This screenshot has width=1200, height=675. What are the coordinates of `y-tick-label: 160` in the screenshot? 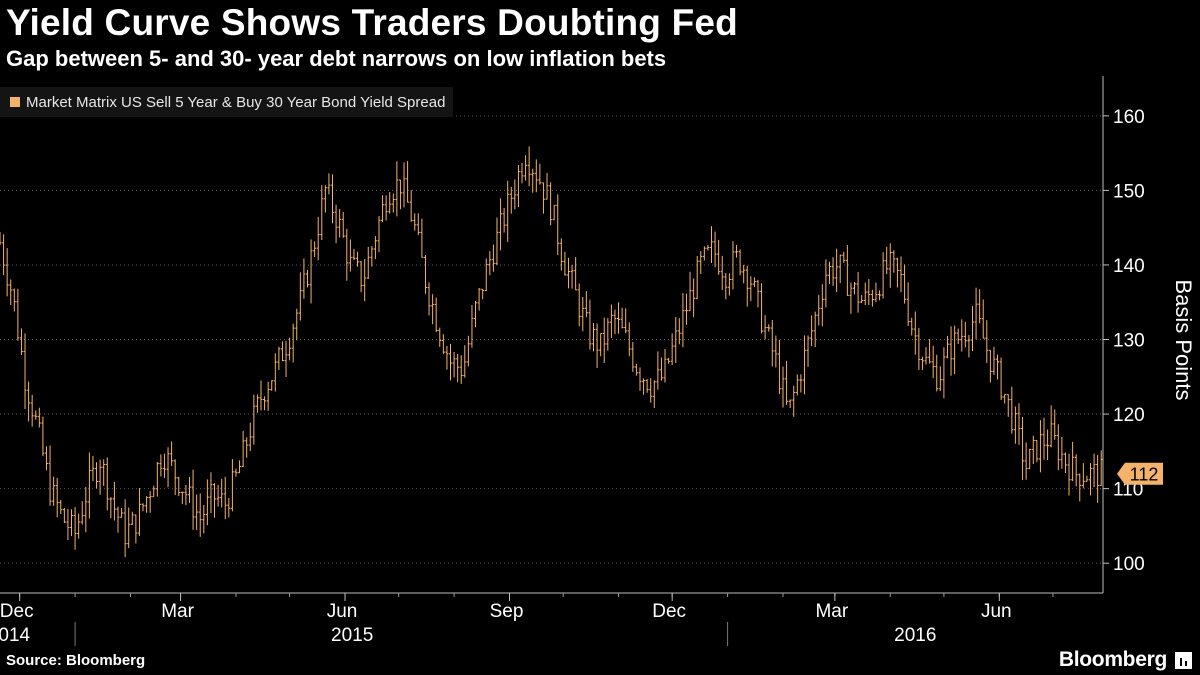 It's located at (1129, 117).